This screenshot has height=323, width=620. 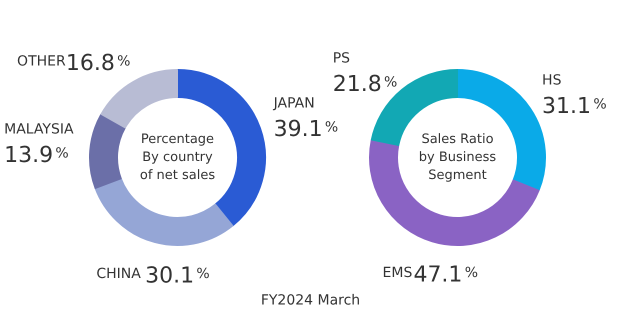 What do you see at coordinates (293, 103) in the screenshot?
I see `slice-label: JAPAN` at bounding box center [293, 103].